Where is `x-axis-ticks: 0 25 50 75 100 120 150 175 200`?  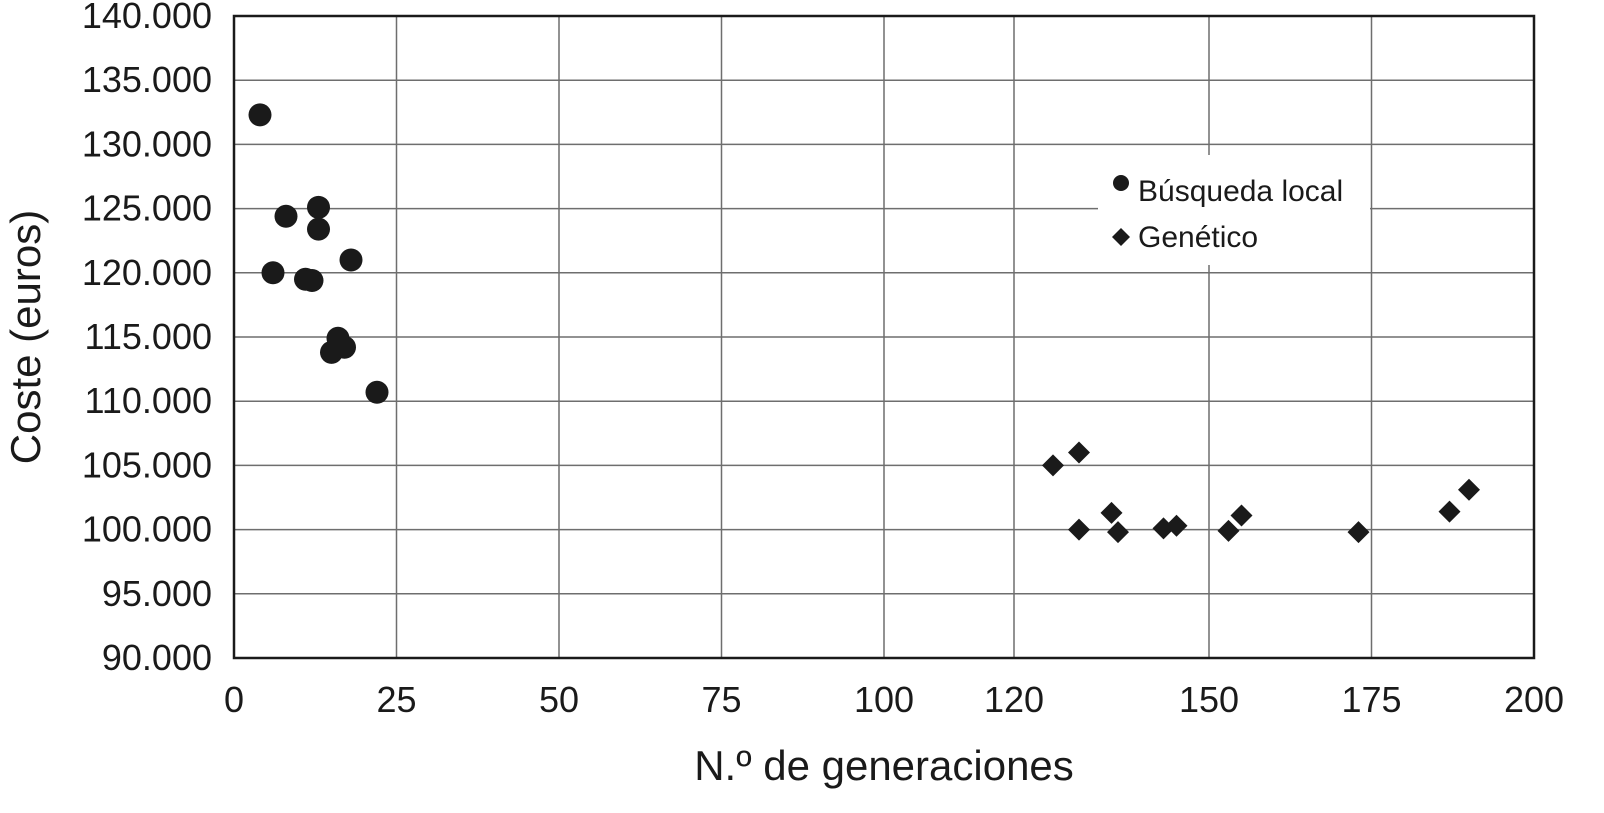 x-axis-ticks: 0 25 50 75 100 120 150 175 200 is located at coordinates (894, 699).